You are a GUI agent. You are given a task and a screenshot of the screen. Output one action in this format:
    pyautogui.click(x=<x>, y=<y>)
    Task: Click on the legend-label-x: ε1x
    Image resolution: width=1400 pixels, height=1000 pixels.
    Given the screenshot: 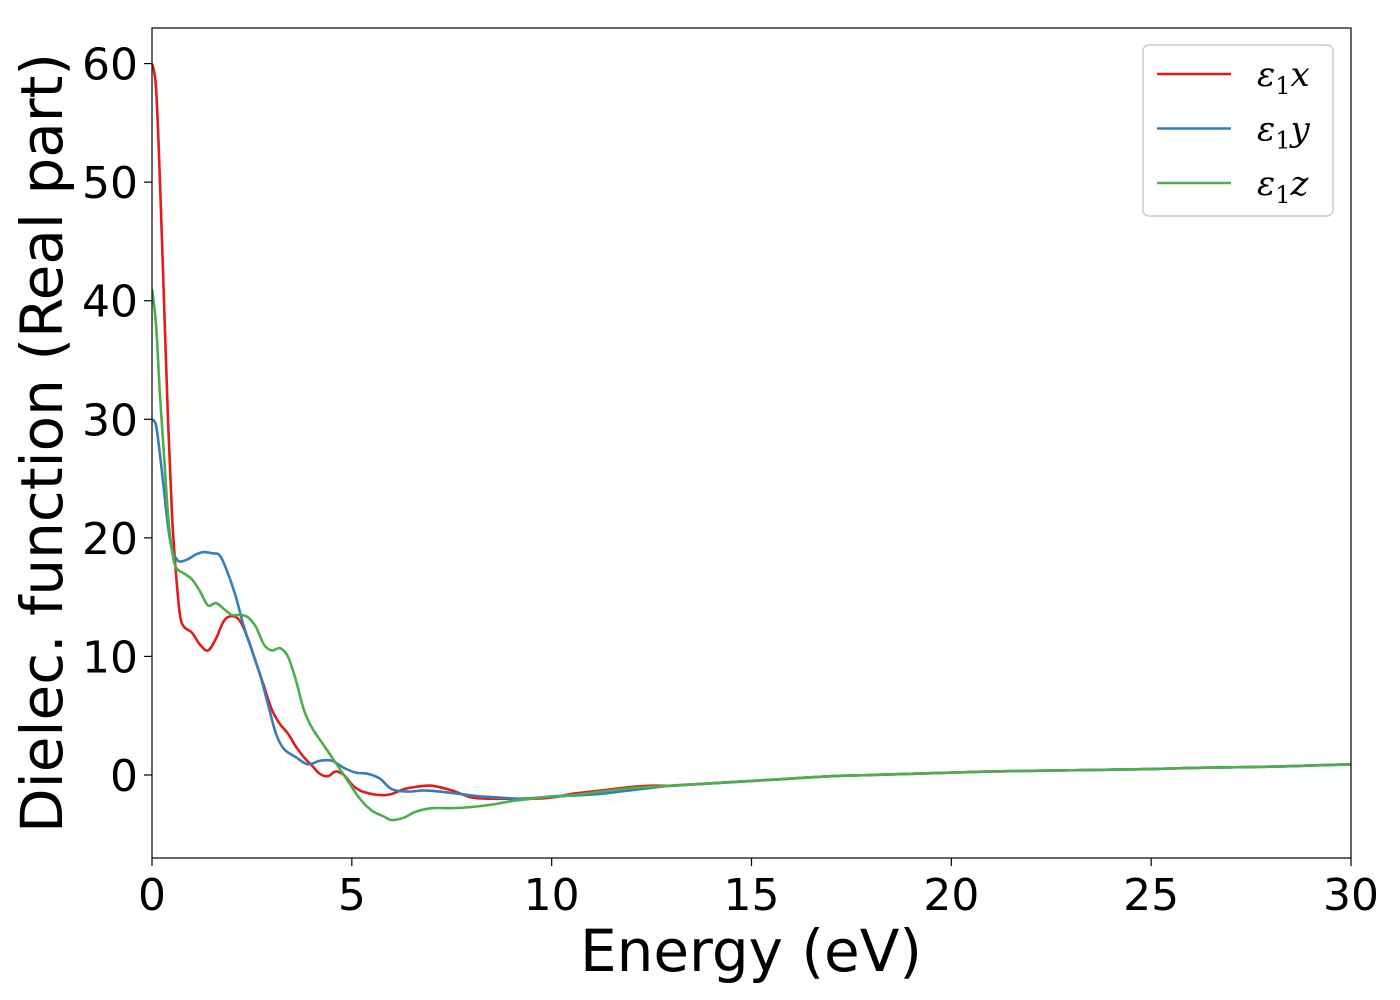 What is the action you would take?
    pyautogui.click(x=1283, y=77)
    